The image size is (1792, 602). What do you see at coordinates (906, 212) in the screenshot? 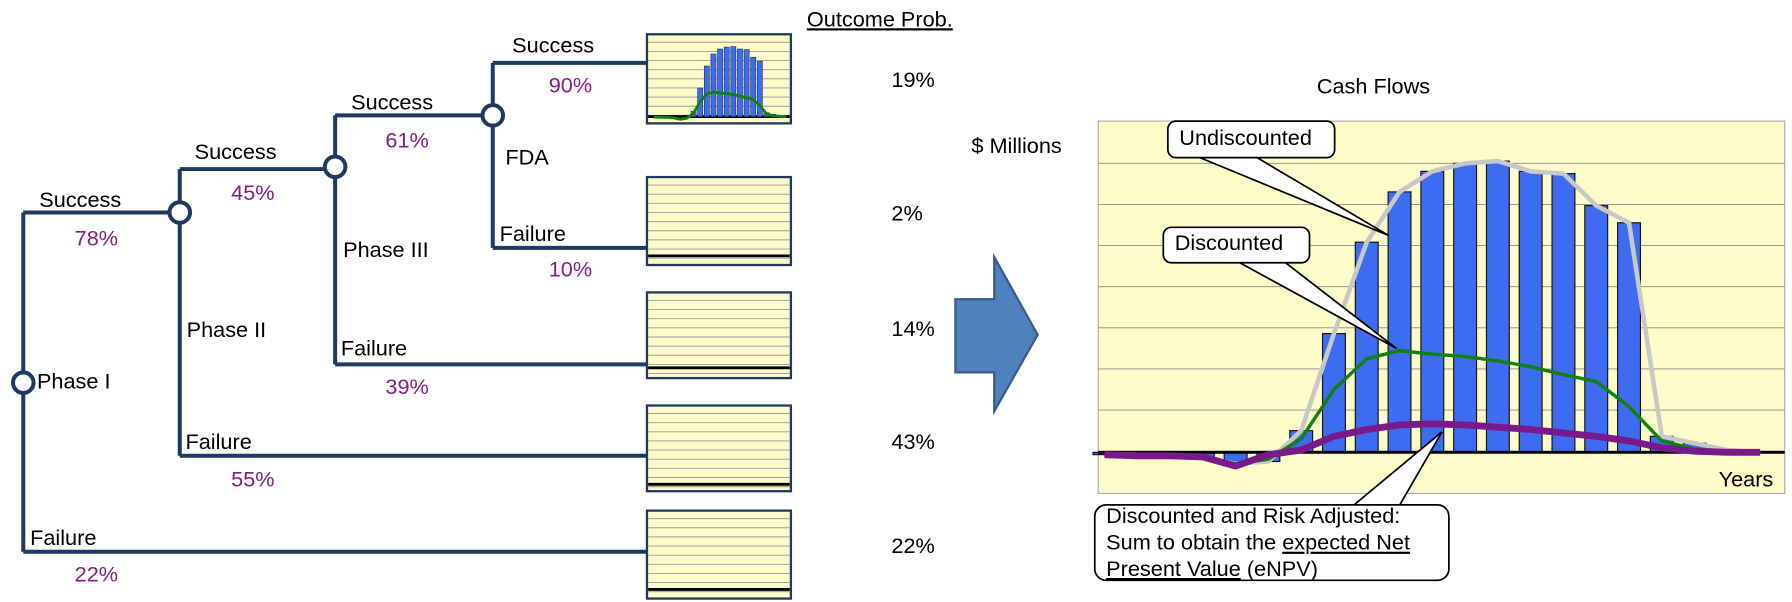
I see `outcome-prob: 2%` at bounding box center [906, 212].